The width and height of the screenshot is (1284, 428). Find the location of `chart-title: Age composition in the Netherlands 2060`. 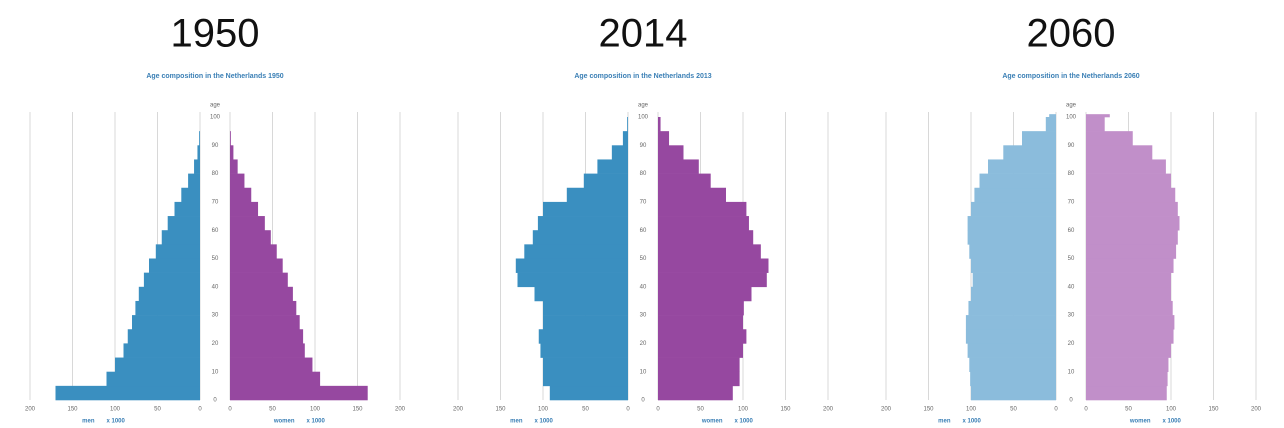

chart-title: Age composition in the Netherlands 2060 is located at coordinates (1070, 76).